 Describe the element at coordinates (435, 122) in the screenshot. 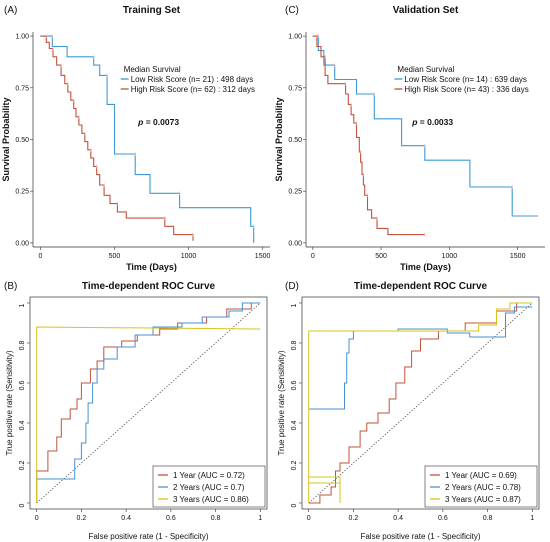

I see `p-value-number: = 0.0033` at that location.